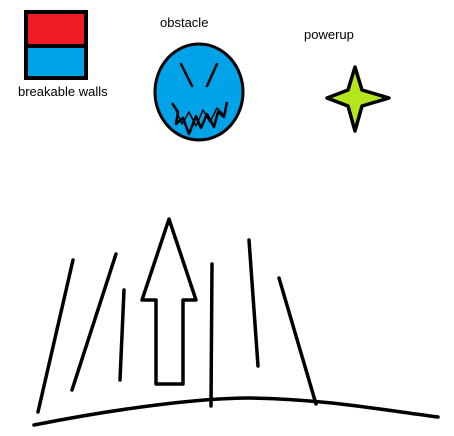  I want to click on obstacle-right-eye, so click(212, 75).